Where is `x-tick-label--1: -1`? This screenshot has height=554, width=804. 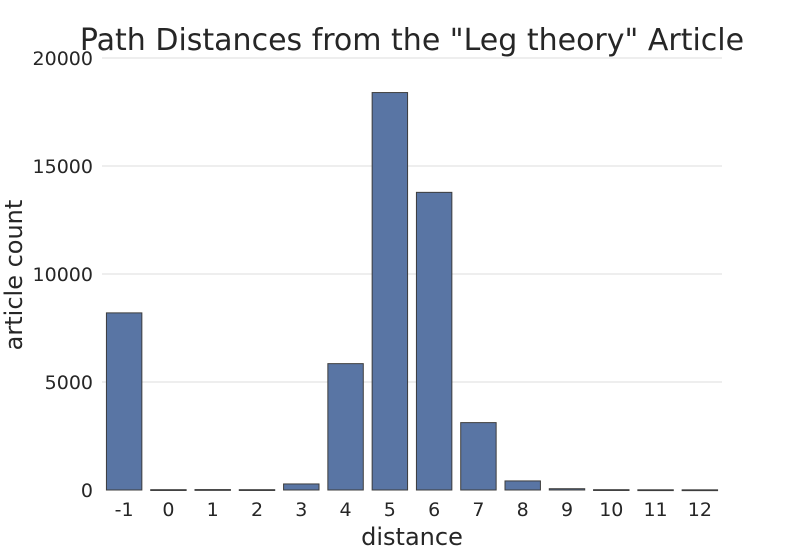 x-tick-label--1: -1 is located at coordinates (124, 510).